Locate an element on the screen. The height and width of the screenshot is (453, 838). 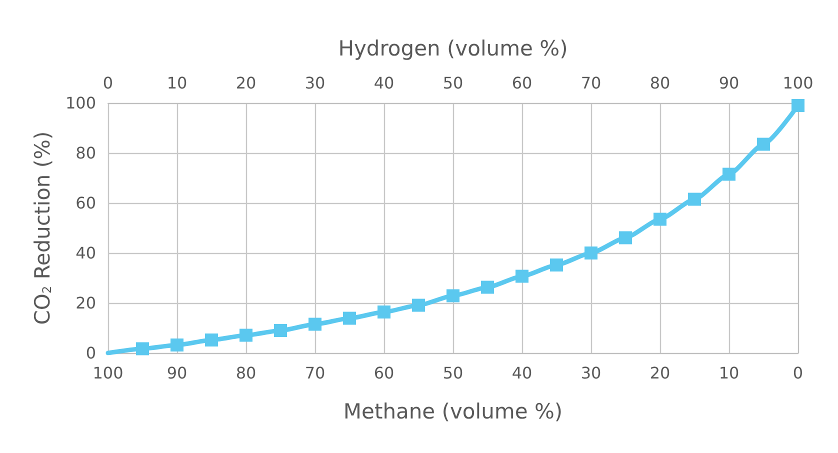
x-tick-label: 0 is located at coordinates (798, 373).